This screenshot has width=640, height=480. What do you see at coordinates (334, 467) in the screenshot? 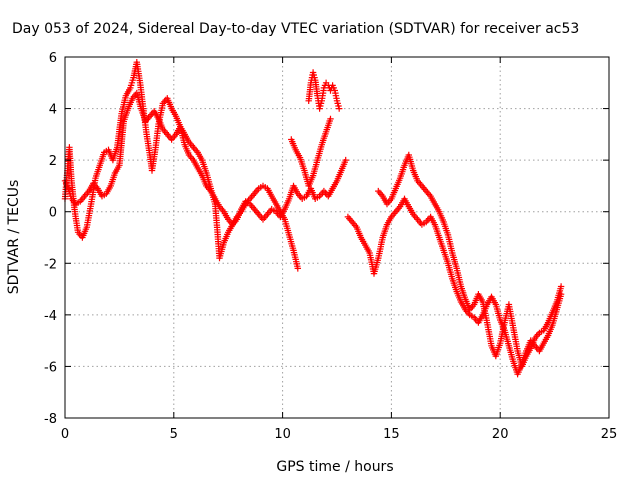
I see `x-axis-label: GPS time / hours` at bounding box center [334, 467].